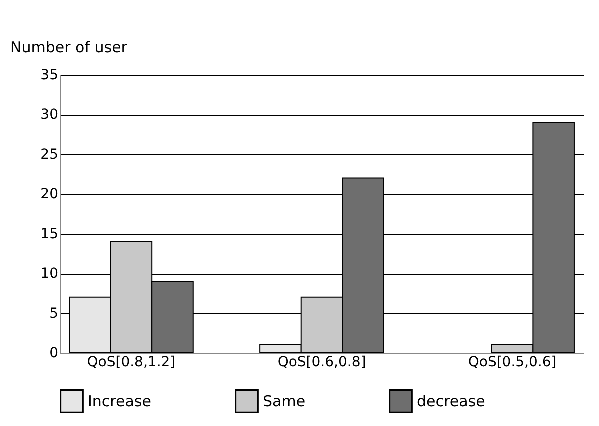 Image resolution: width=599 pixels, height=426 pixels. What do you see at coordinates (49, 115) in the screenshot?
I see `y-tick-label: 30` at bounding box center [49, 115].